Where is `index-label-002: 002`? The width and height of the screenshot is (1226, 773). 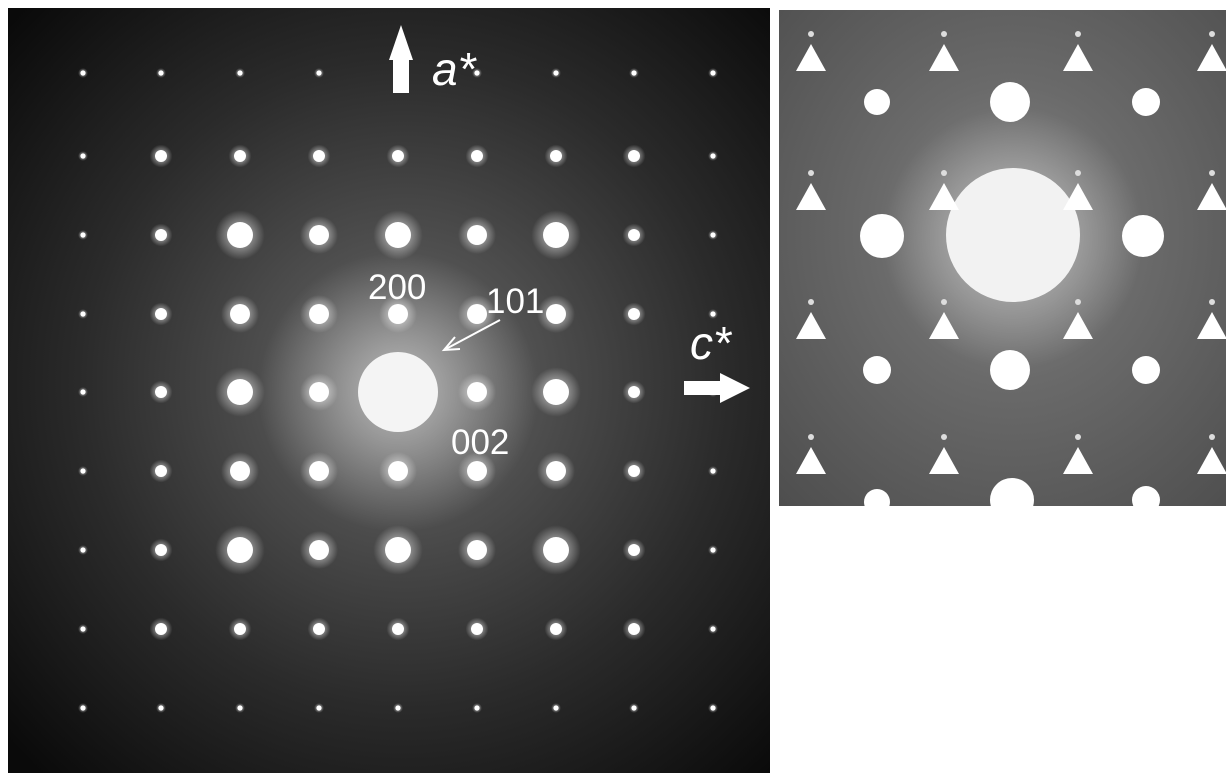
index-label-002: 002 is located at coordinates (480, 442).